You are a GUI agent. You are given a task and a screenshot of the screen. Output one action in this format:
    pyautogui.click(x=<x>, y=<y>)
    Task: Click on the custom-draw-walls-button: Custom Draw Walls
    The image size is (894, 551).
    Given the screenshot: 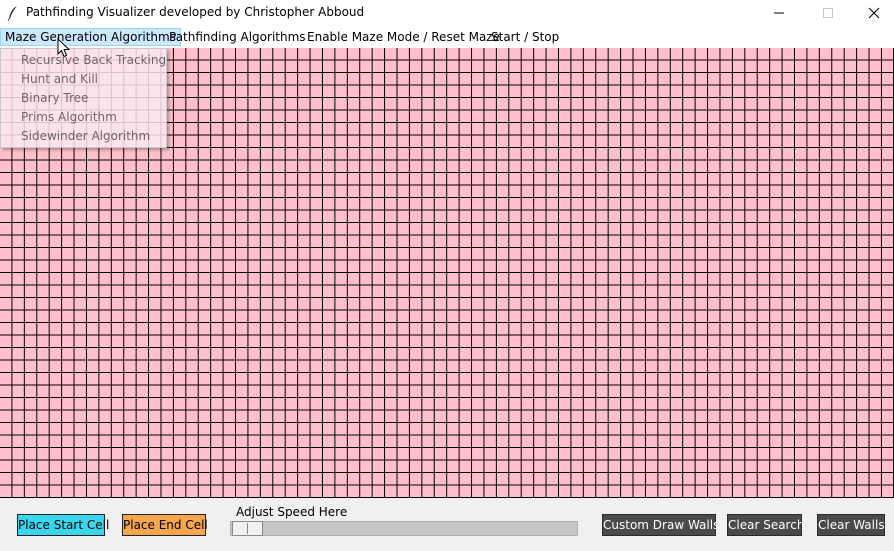 What is the action you would take?
    pyautogui.click(x=660, y=525)
    